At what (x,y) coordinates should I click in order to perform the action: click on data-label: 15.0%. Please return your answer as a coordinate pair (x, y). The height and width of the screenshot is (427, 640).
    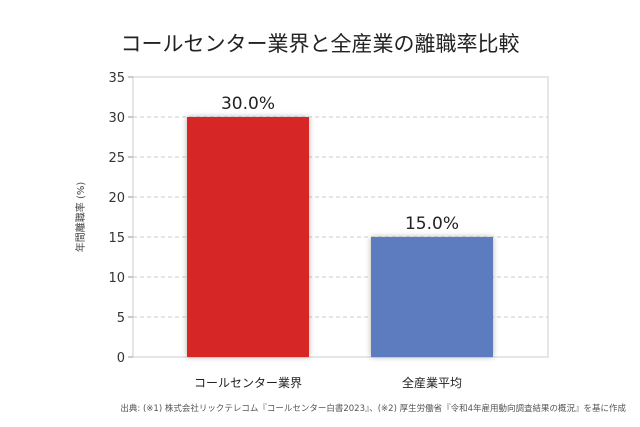
    Looking at the image, I should click on (432, 224).